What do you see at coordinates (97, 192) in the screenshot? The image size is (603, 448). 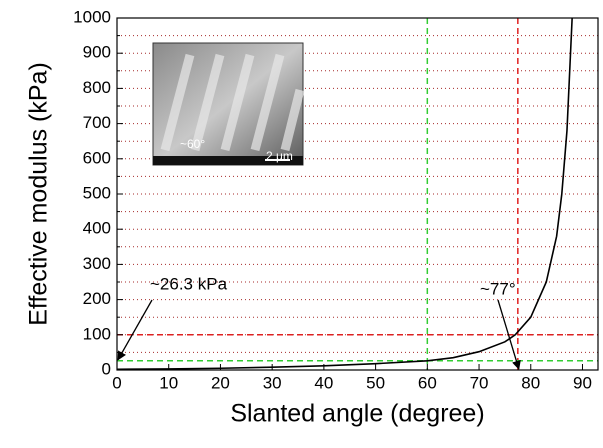 I see `y-tick-label: 500` at bounding box center [97, 192].